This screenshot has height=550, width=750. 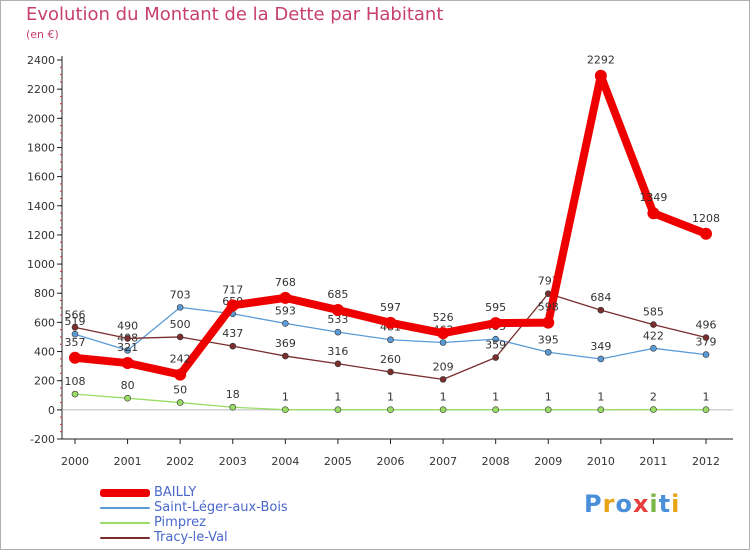 What do you see at coordinates (548, 339) in the screenshot?
I see `data-label: 395` at bounding box center [548, 339].